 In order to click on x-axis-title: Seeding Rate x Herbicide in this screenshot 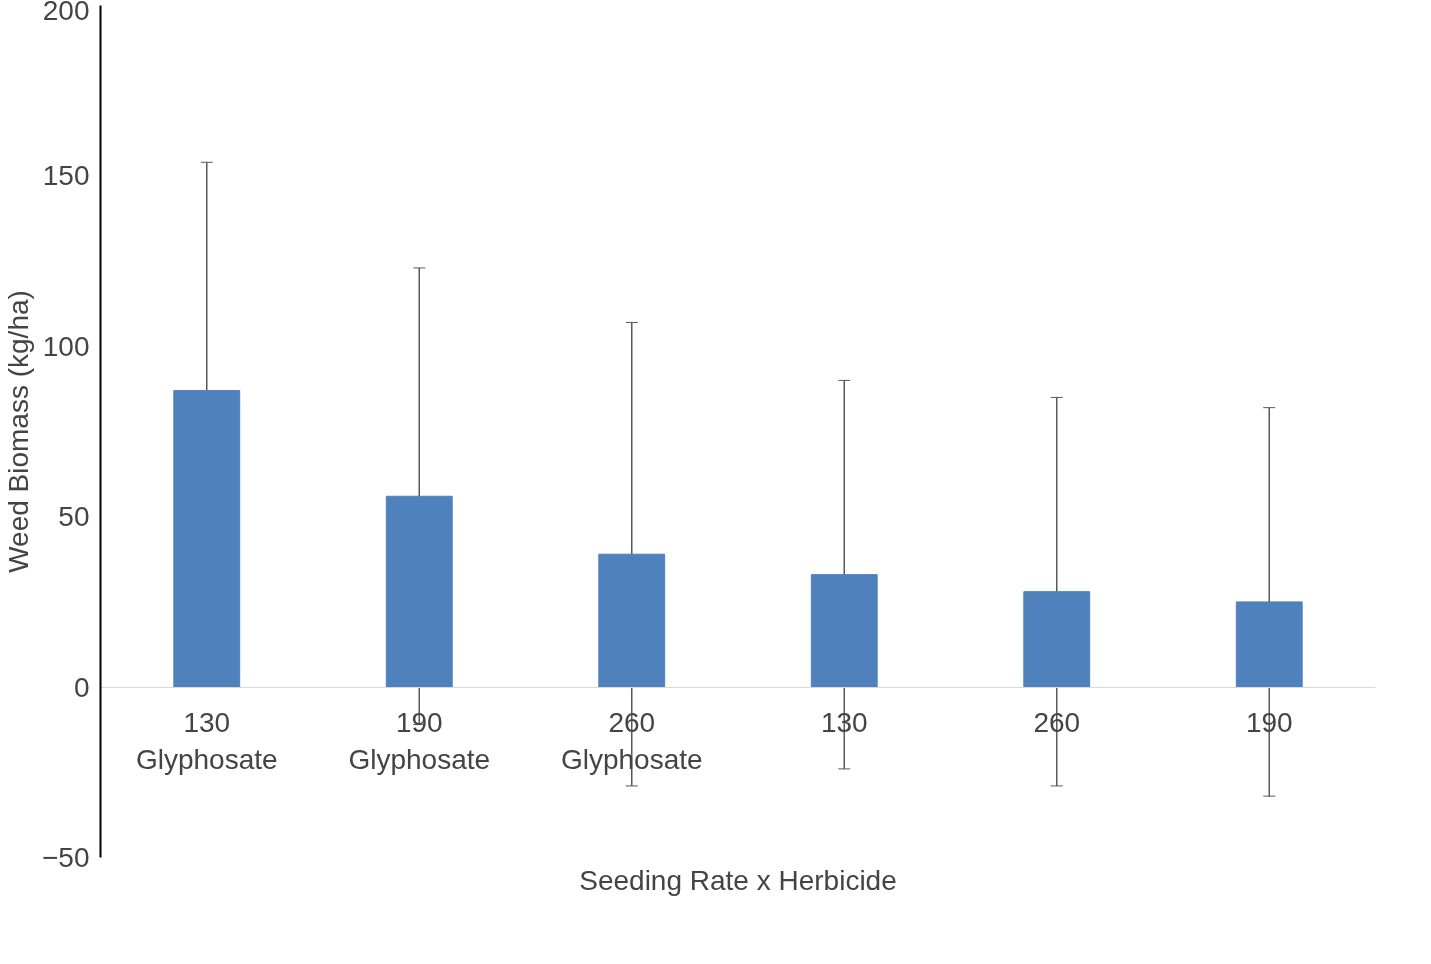, I will do `click(738, 880)`.